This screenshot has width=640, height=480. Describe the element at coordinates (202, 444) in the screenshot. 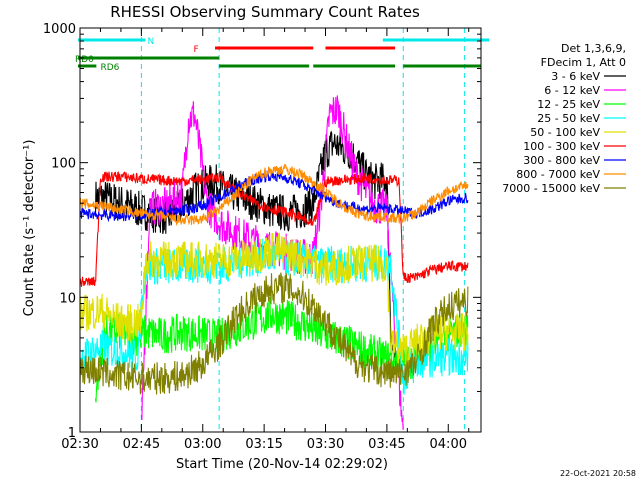

I see `x-tick-label-03:00: 03:00` at that location.